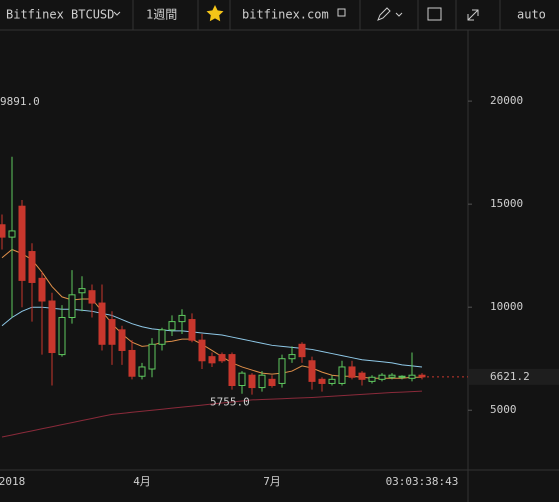  I want to click on symbol: Bitfinex BTCUSD, so click(60, 15).